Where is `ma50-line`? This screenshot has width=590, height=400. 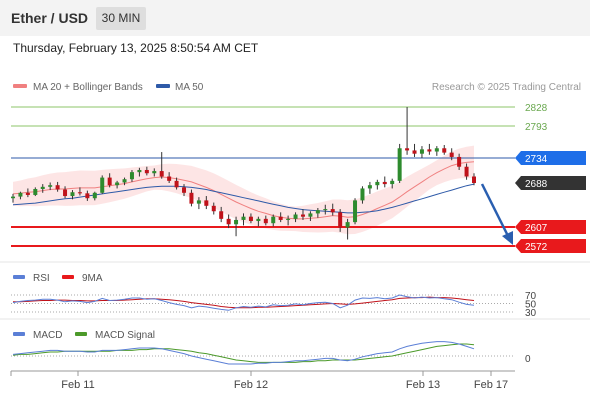 ma50-line is located at coordinates (243, 198).